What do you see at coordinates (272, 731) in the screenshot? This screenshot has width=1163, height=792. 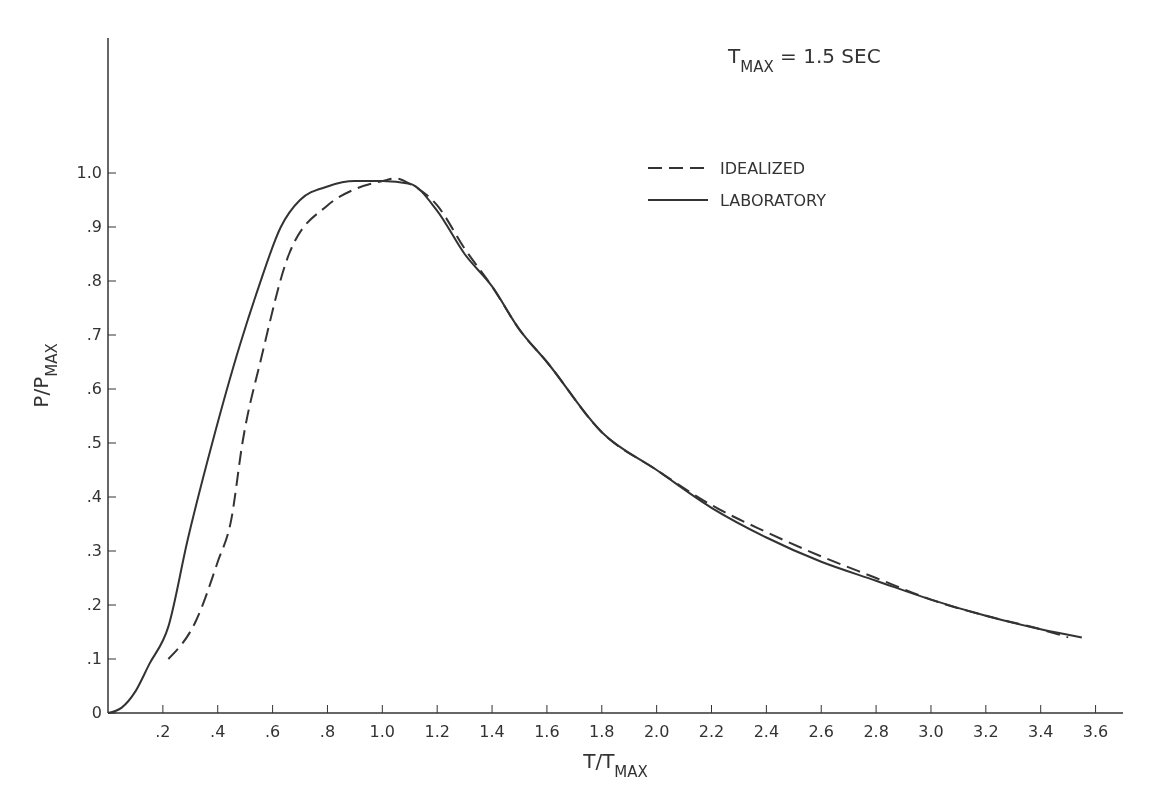 I see `x-tick-label: .6` at bounding box center [272, 731].